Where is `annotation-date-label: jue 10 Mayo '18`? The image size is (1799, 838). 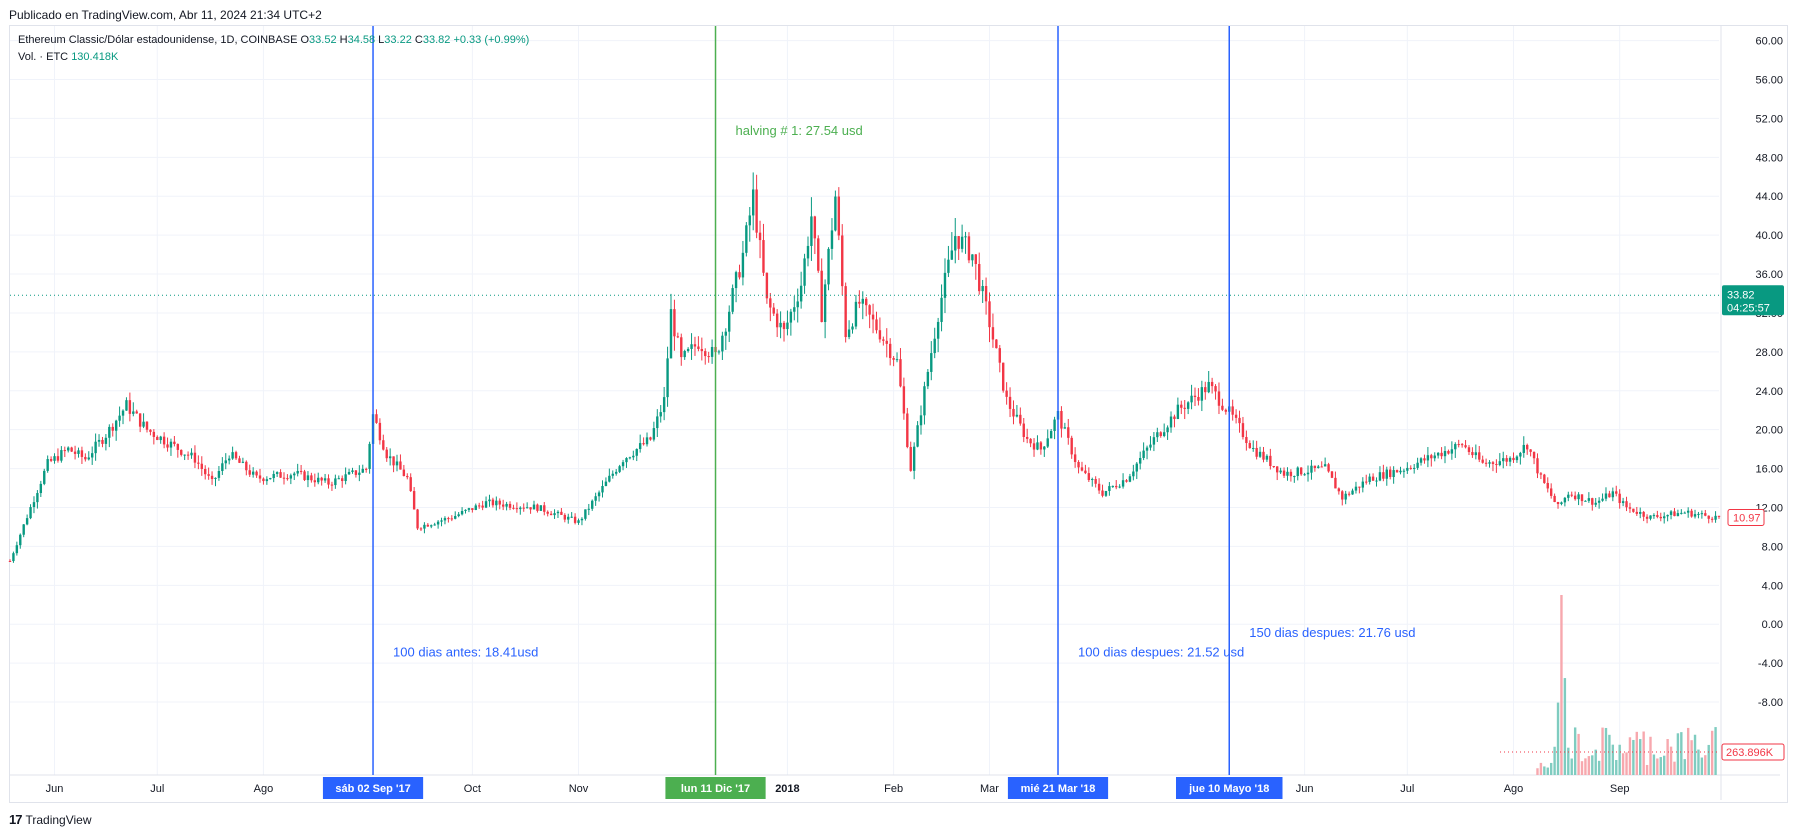 annotation-date-label: jue 10 Mayo '18 is located at coordinates (1228, 789).